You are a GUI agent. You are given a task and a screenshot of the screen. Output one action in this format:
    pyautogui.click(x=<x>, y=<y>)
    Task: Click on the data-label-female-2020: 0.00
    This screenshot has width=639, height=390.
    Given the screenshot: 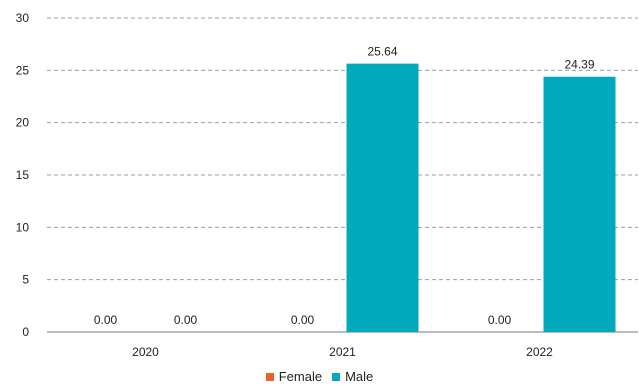 What is the action you would take?
    pyautogui.click(x=106, y=320)
    